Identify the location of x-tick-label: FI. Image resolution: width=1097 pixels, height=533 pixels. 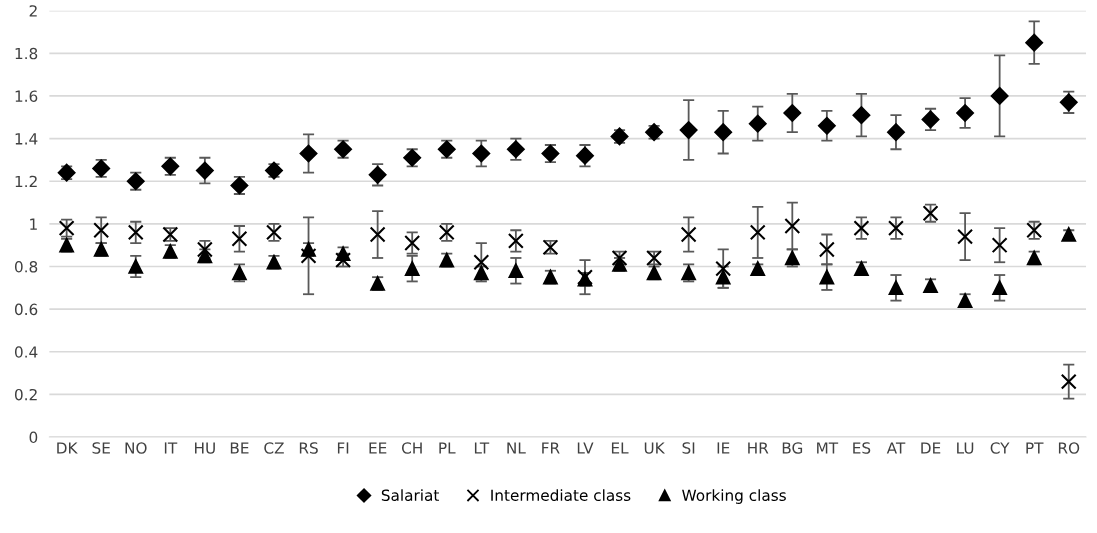
(343, 448).